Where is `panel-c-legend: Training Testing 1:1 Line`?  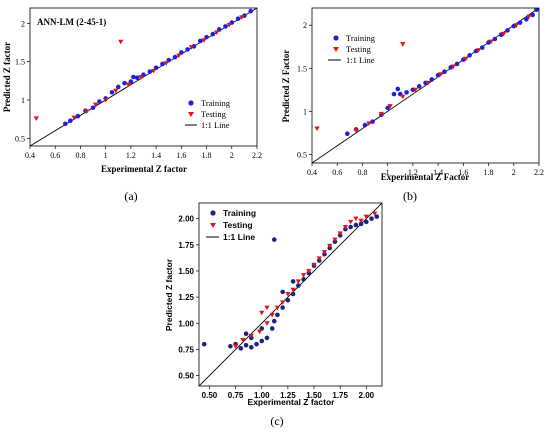
panel-c-legend: Training Testing 1:1 Line is located at coordinates (231, 225).